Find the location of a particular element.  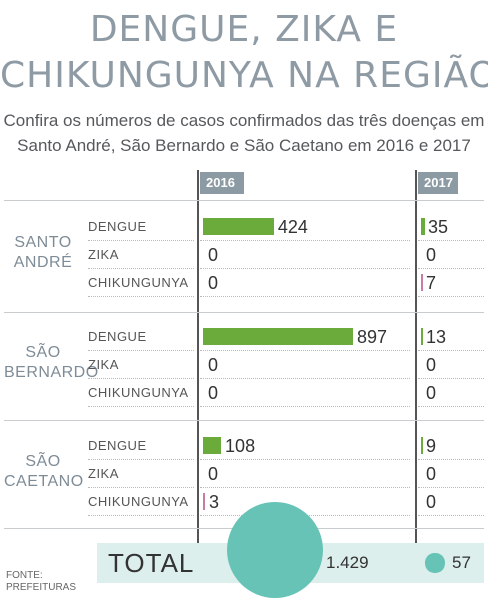

chart-title-line-1: DENGUE, ZIKA E is located at coordinates (244, 29).